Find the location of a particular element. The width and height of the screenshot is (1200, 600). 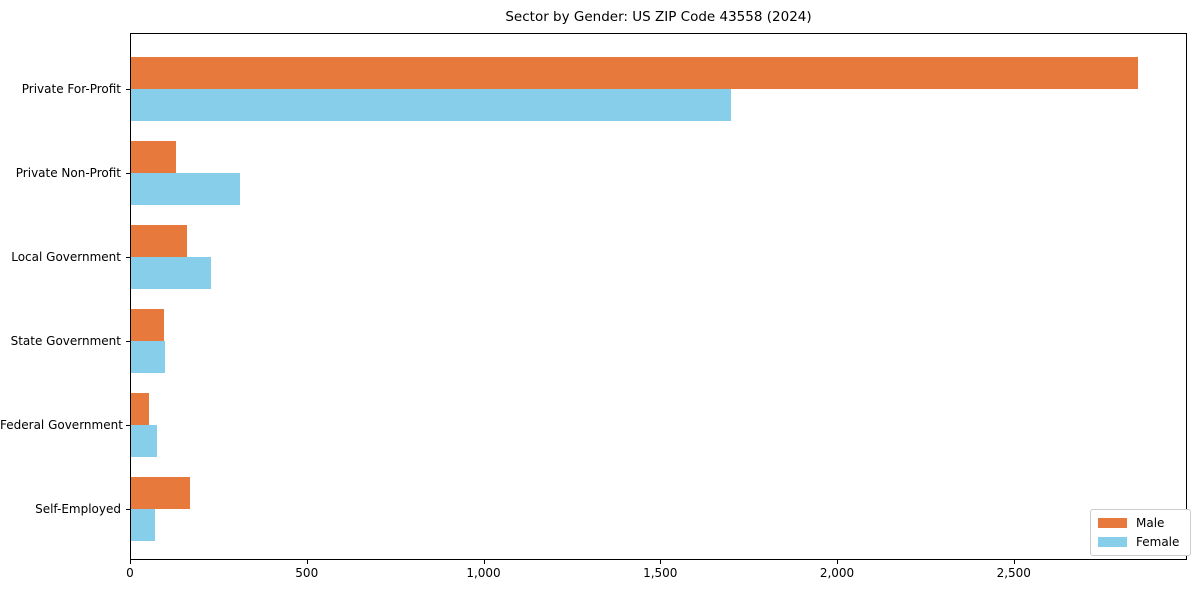

bar-male-local-government is located at coordinates (159, 241).